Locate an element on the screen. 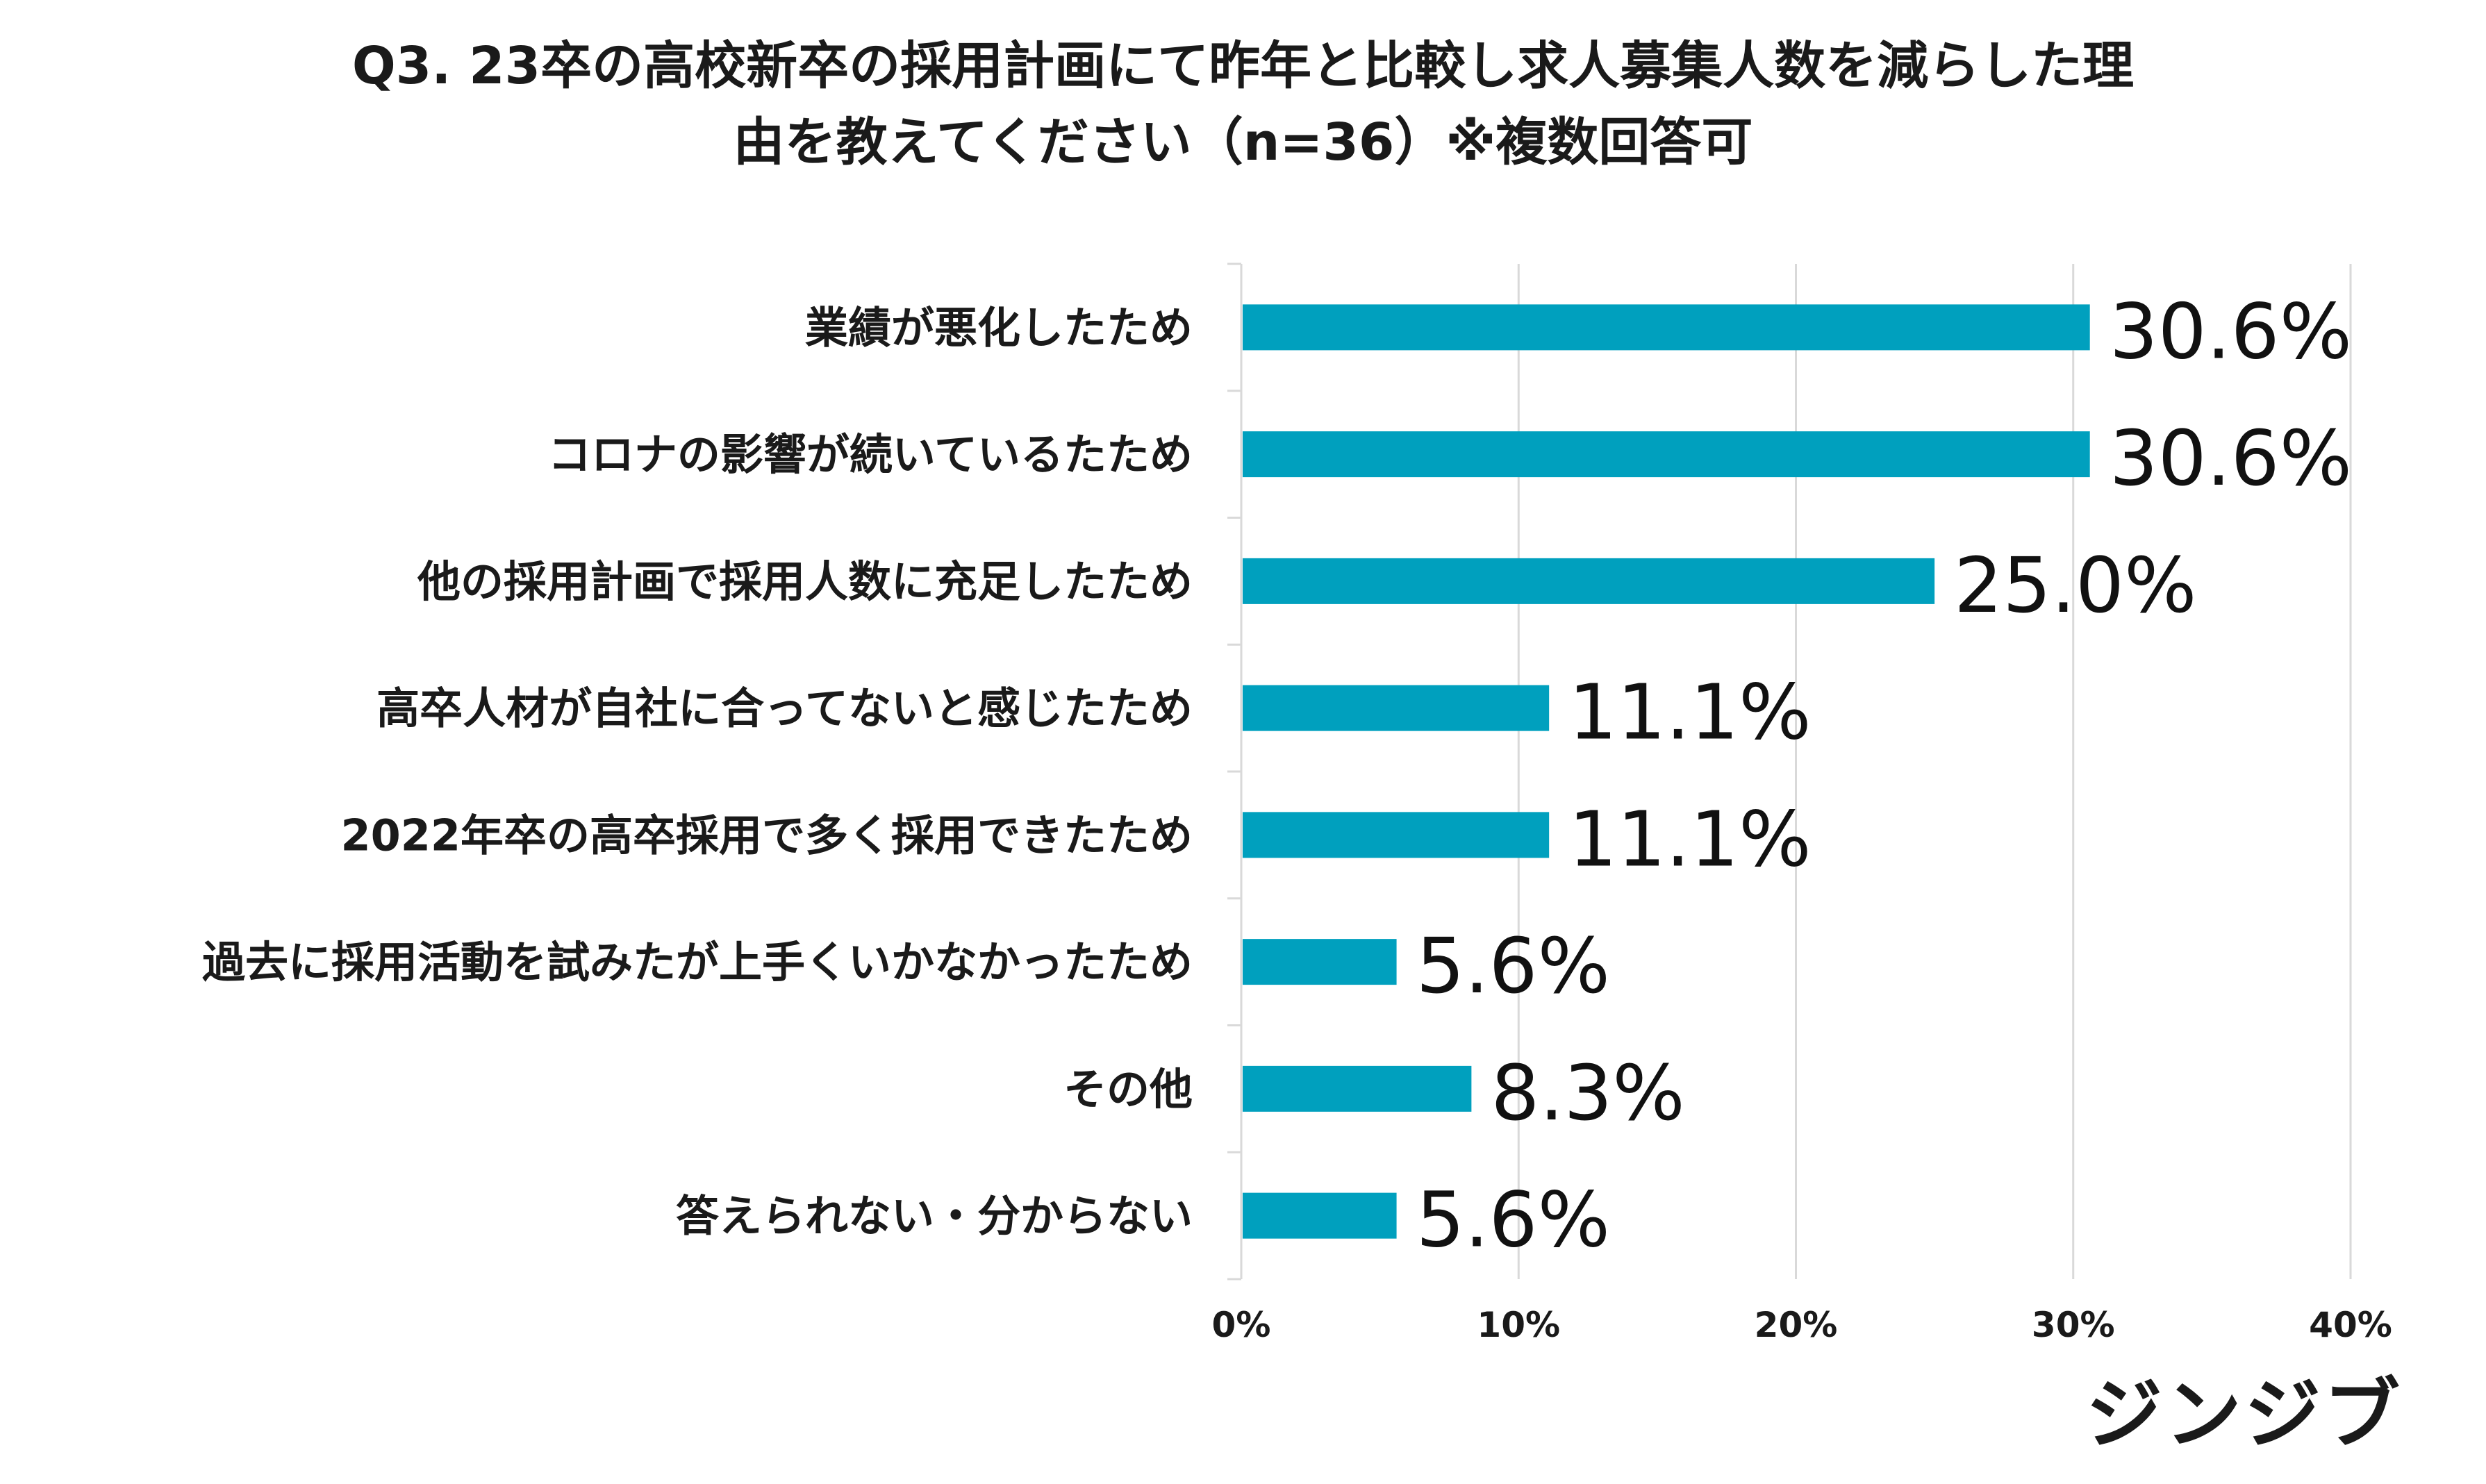  category-label: 高卒人材が自社に合ってないと感じたため is located at coordinates (784, 708).